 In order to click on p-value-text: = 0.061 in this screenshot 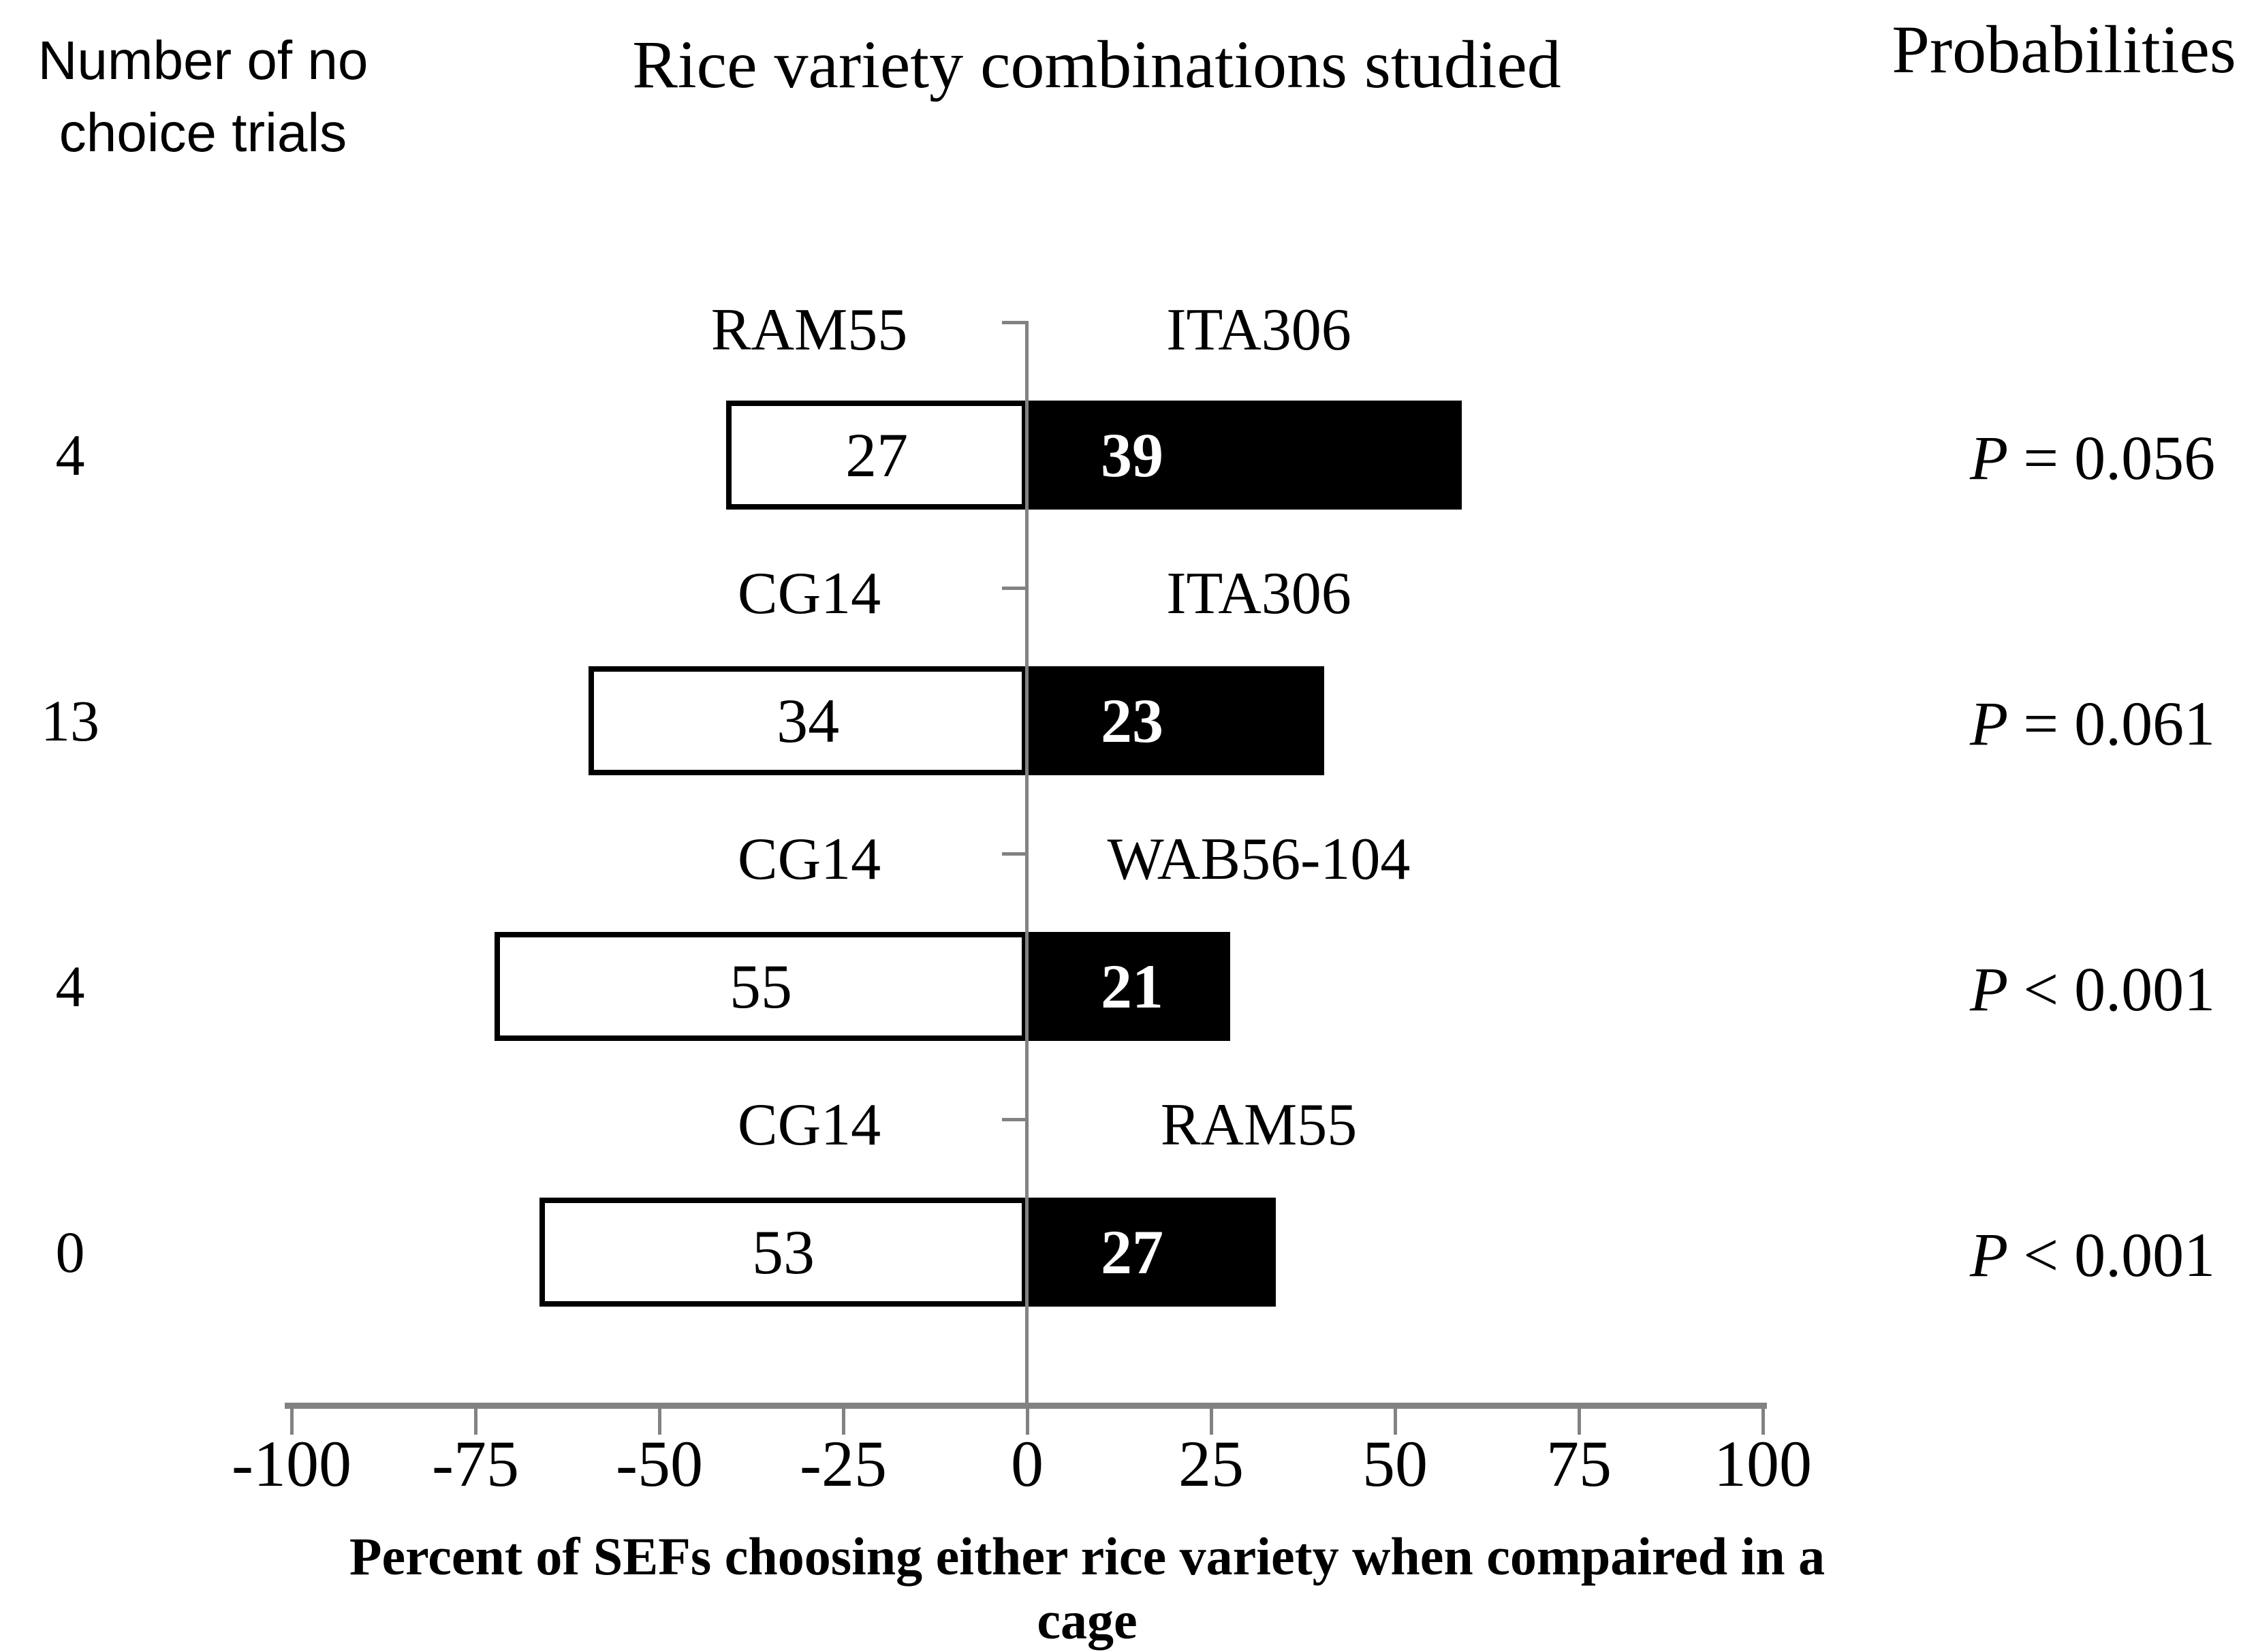, I will do `click(2119, 723)`.